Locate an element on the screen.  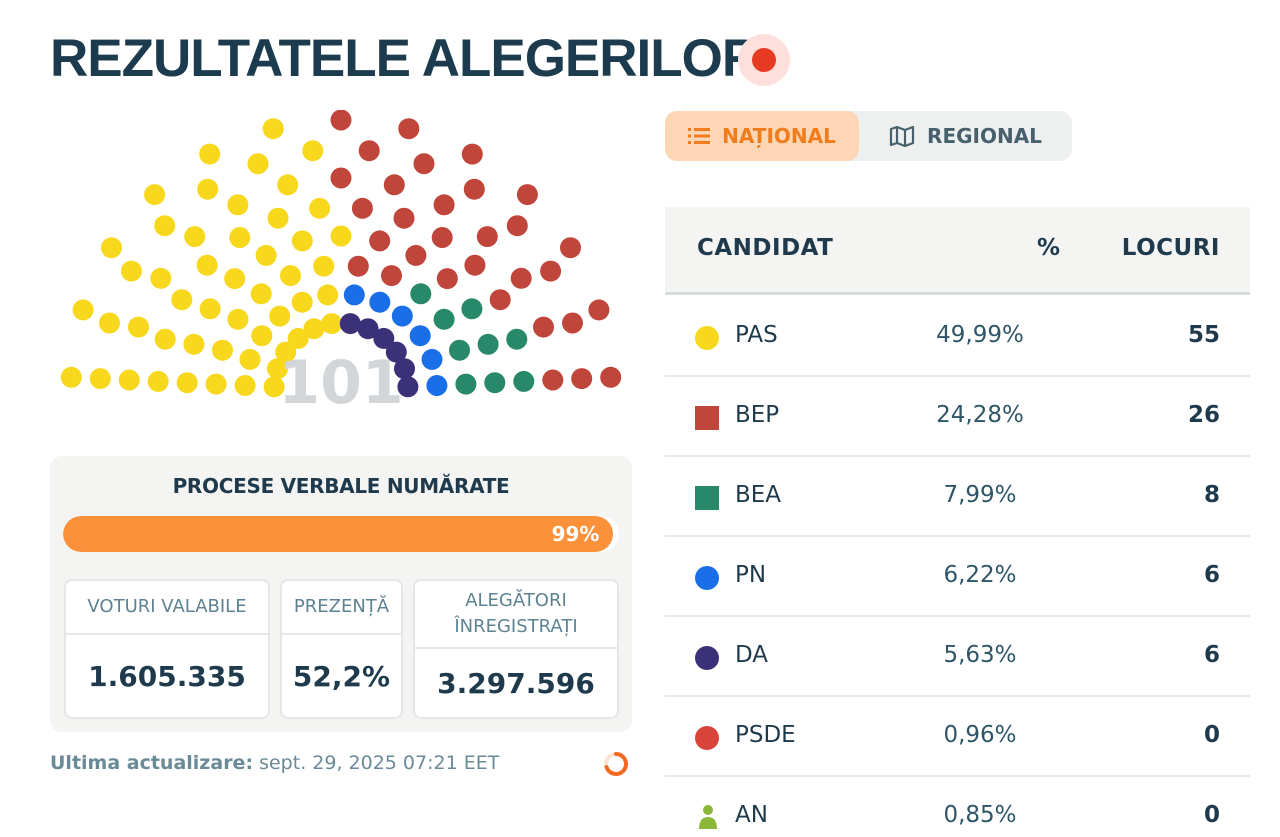
view-tabs: NAȚIONAL REGIONAL is located at coordinates (868, 136).